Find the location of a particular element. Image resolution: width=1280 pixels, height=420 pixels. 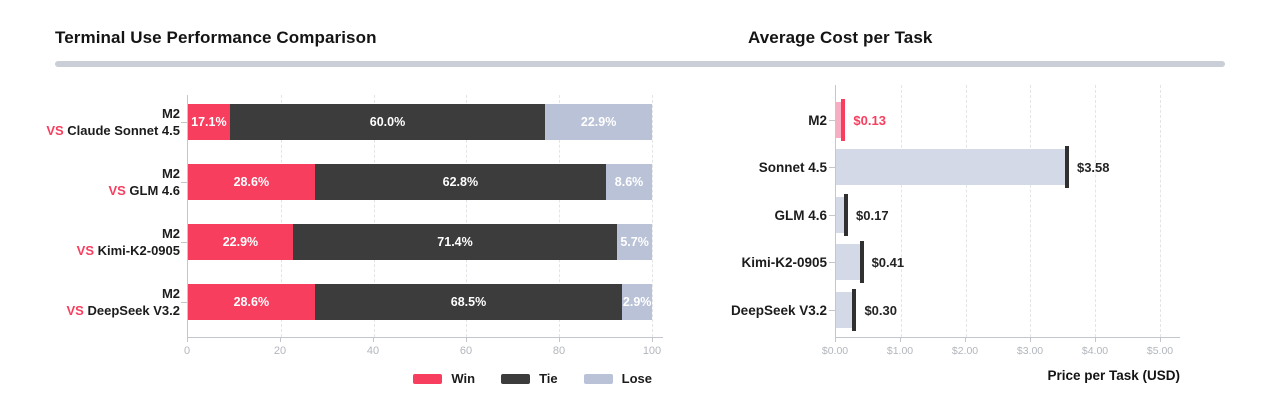

row-label-line2: VS Kimi-K2-0905 is located at coordinates (105, 250).